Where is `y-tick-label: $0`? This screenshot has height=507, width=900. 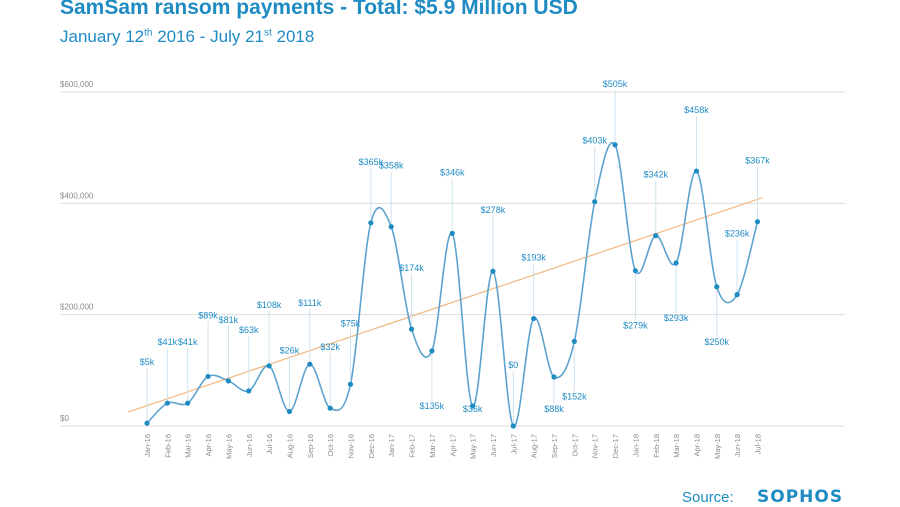
y-tick-label: $0 is located at coordinates (64, 418).